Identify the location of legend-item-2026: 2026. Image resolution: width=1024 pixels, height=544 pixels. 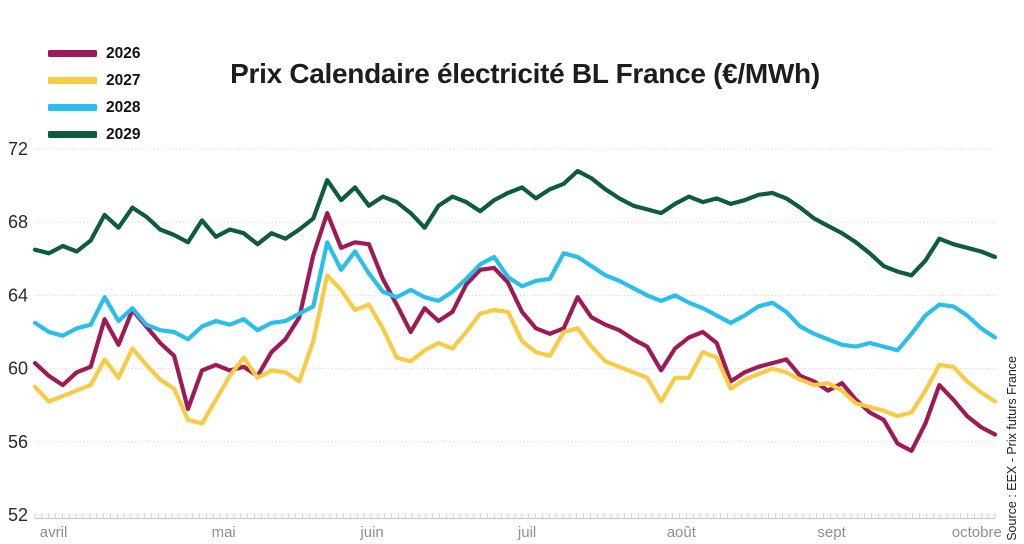
(94, 53).